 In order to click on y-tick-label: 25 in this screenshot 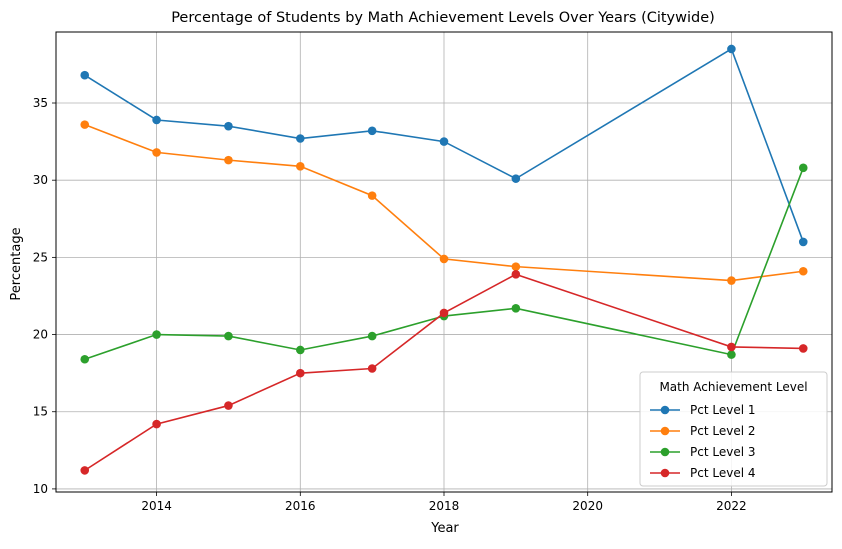, I will do `click(40, 257)`.